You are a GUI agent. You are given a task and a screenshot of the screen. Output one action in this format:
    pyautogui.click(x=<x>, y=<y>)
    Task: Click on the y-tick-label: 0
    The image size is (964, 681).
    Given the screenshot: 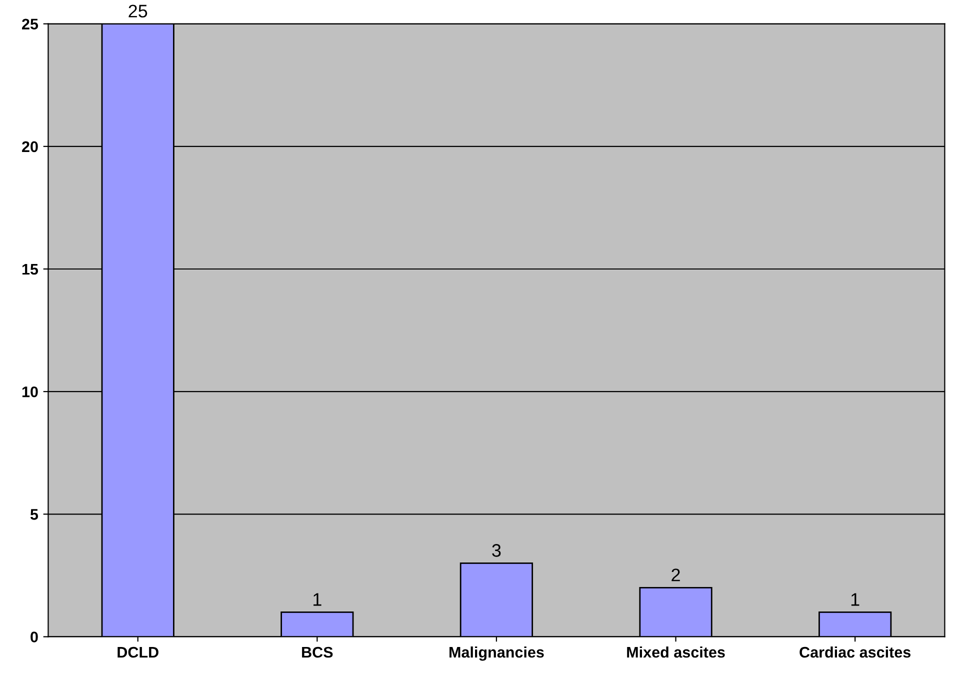 What is the action you would take?
    pyautogui.click(x=34, y=637)
    